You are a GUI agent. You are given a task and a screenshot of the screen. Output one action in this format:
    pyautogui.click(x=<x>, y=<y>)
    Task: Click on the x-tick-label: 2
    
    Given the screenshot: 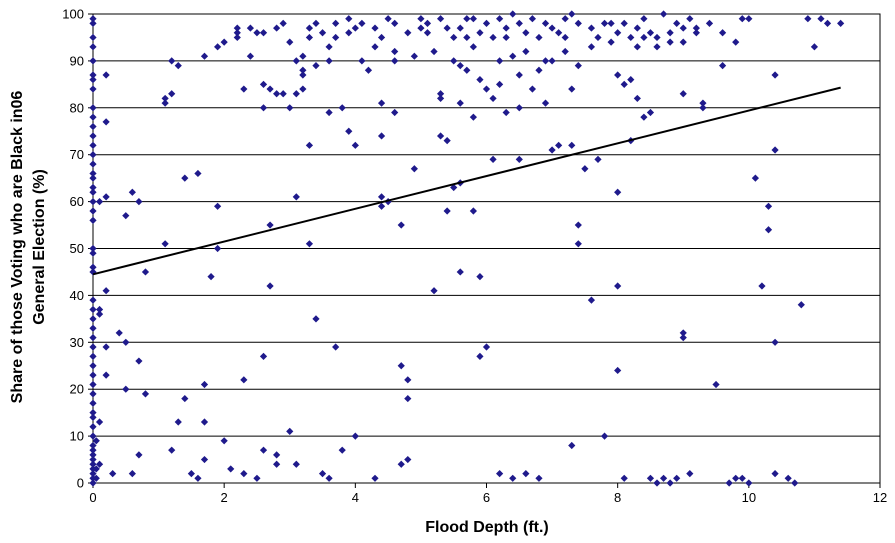 What is the action you would take?
    pyautogui.click(x=224, y=497)
    